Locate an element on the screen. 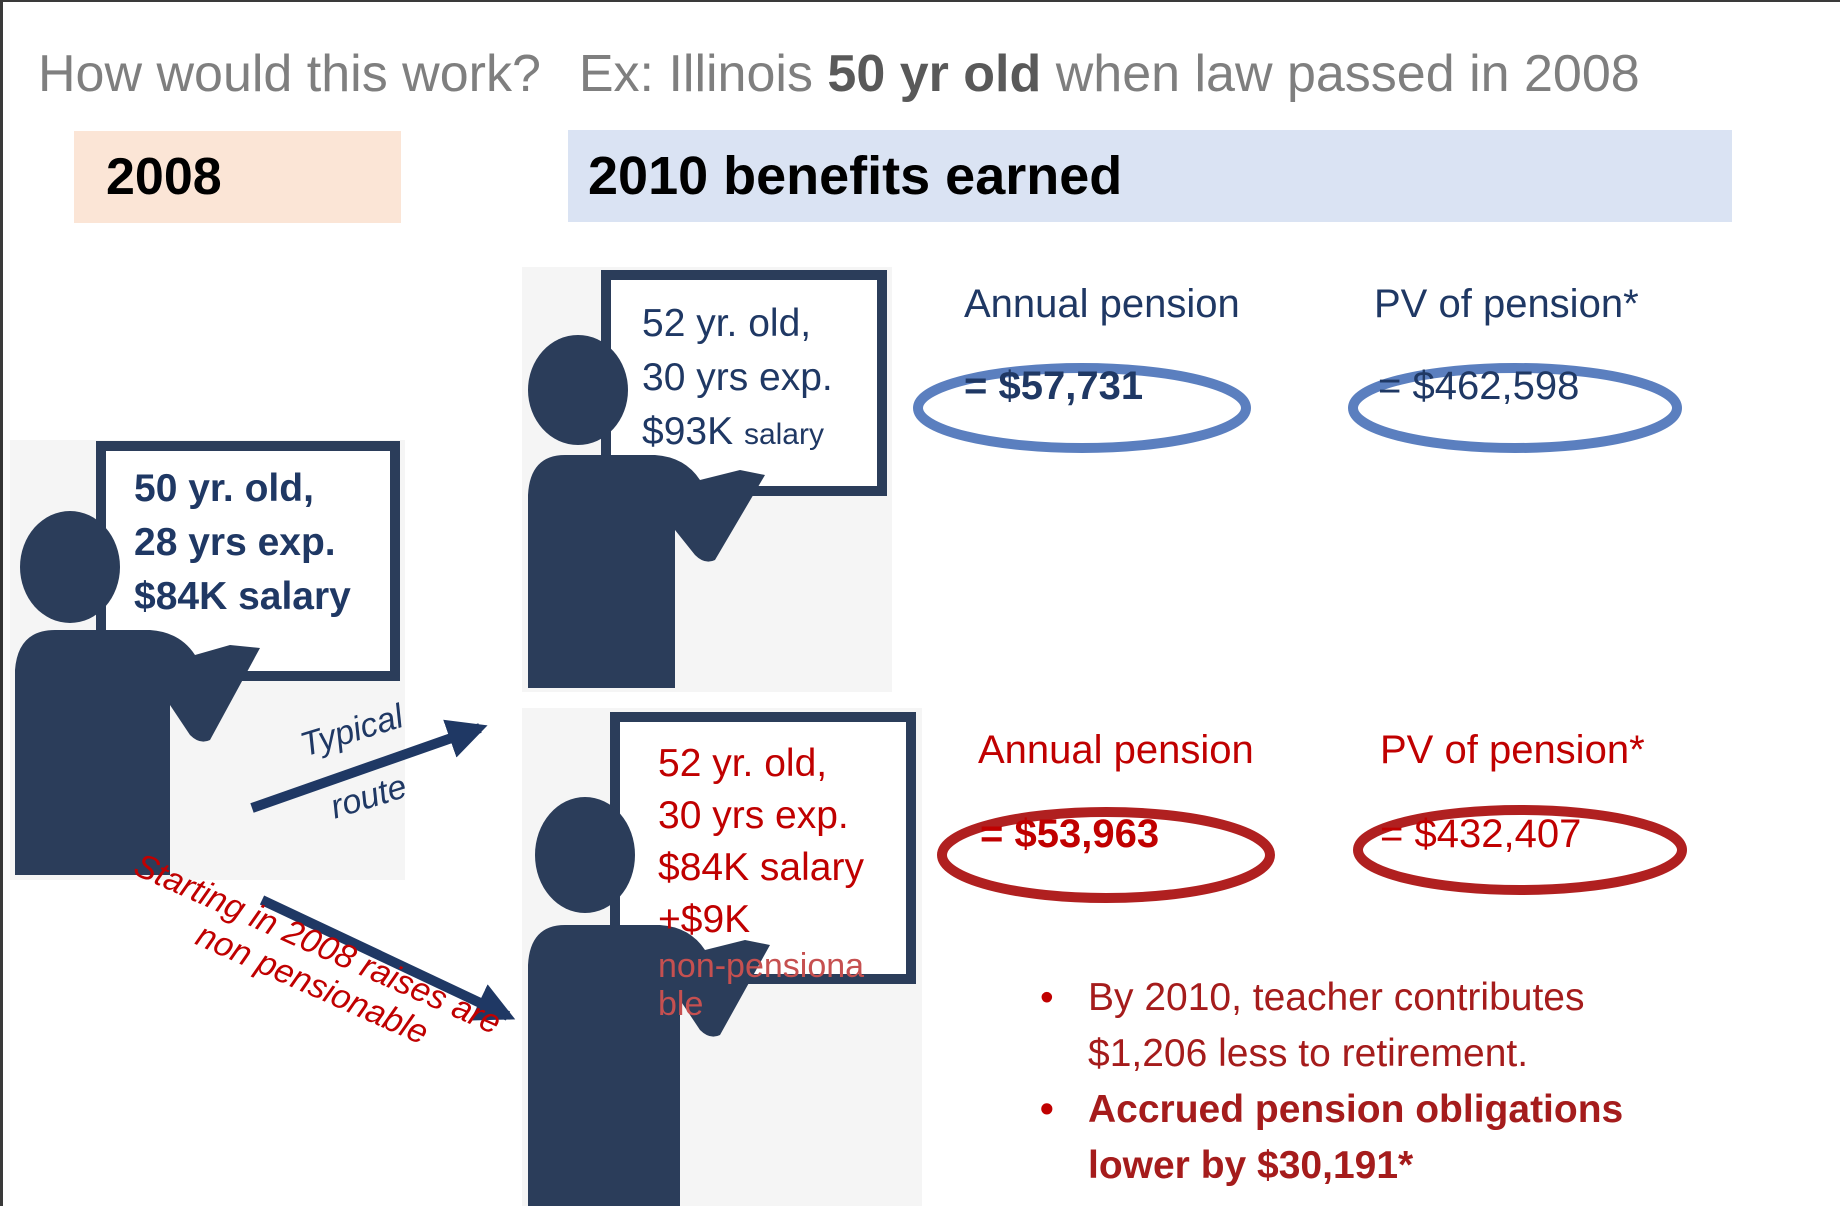  typical-pv-ellipse is located at coordinates (1515, 408).